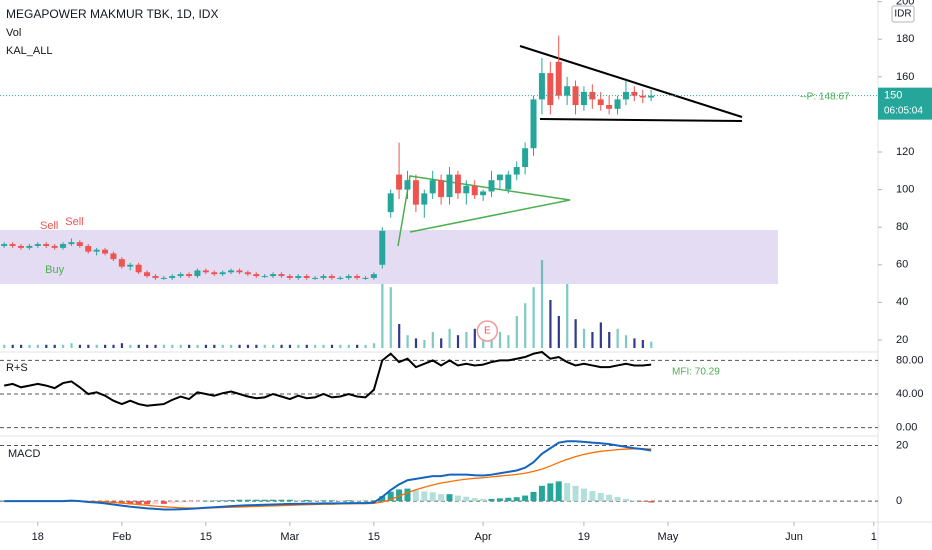 This screenshot has height=550, width=932. I want to click on currency-box, so click(903, 14).